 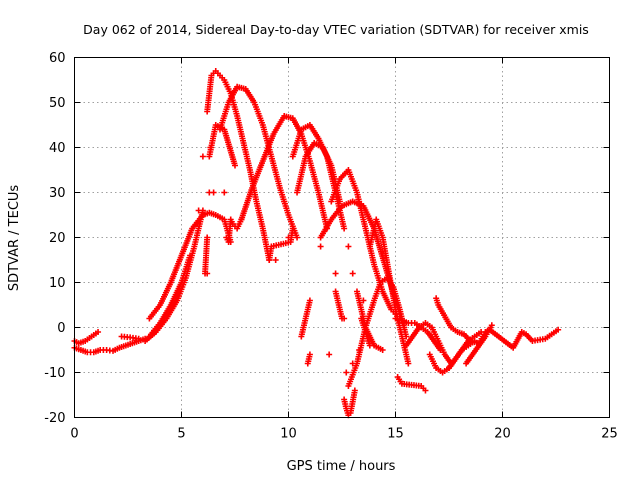 I want to click on x-tick-label: 5, so click(x=181, y=434).